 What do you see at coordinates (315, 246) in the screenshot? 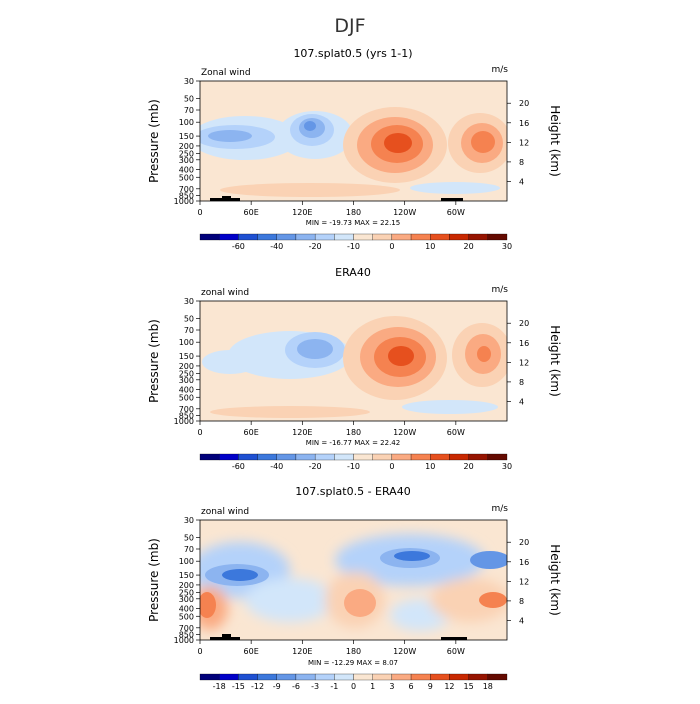
I see `colorbar-label: -20` at bounding box center [315, 246].